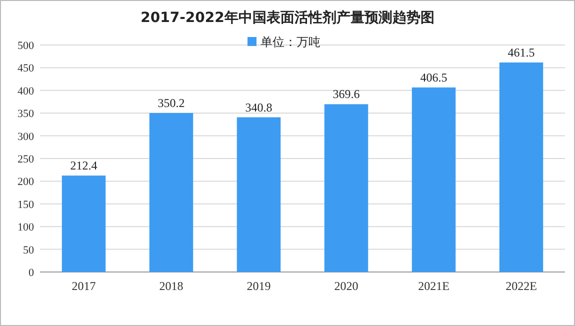 The image size is (575, 326). I want to click on y-tick-label: 500, so click(26, 46).